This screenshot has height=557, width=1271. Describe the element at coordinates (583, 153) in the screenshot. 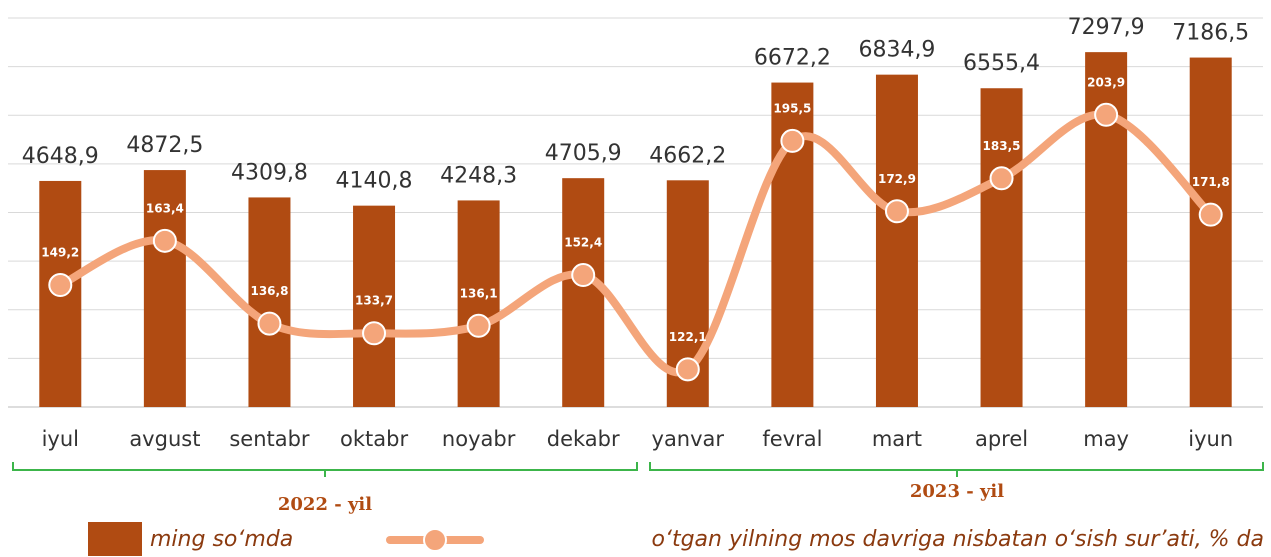

I see `bar-value-label: 4705,9` at that location.